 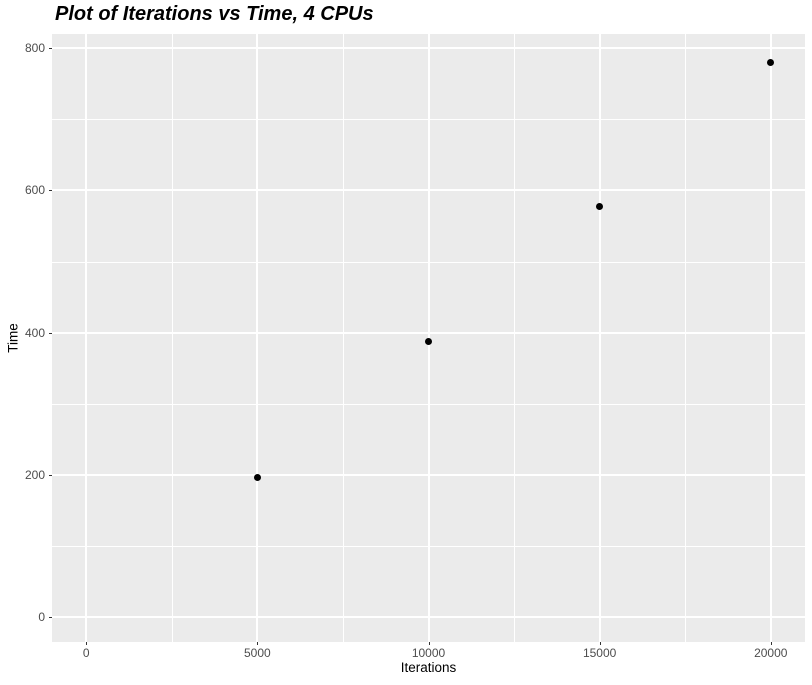 What do you see at coordinates (86, 653) in the screenshot?
I see `x-tick-label: 0` at bounding box center [86, 653].